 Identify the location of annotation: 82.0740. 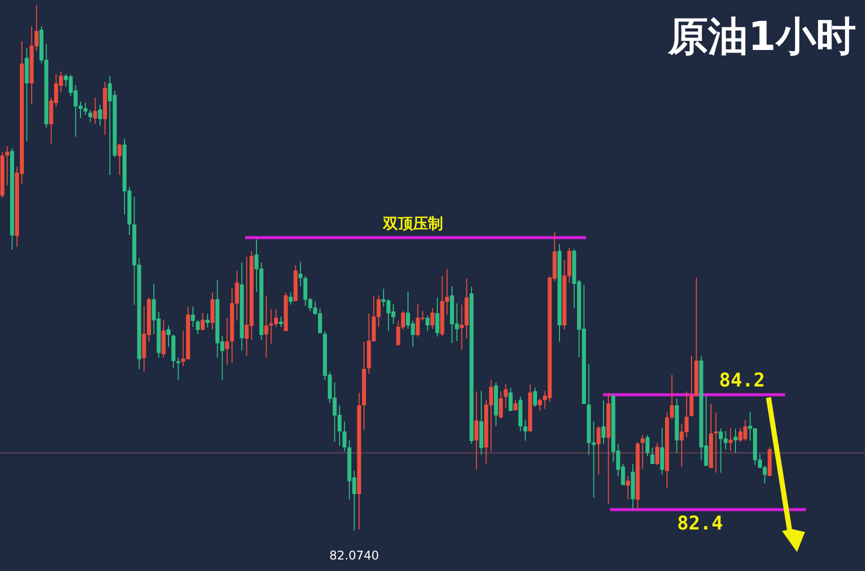
(354, 555).